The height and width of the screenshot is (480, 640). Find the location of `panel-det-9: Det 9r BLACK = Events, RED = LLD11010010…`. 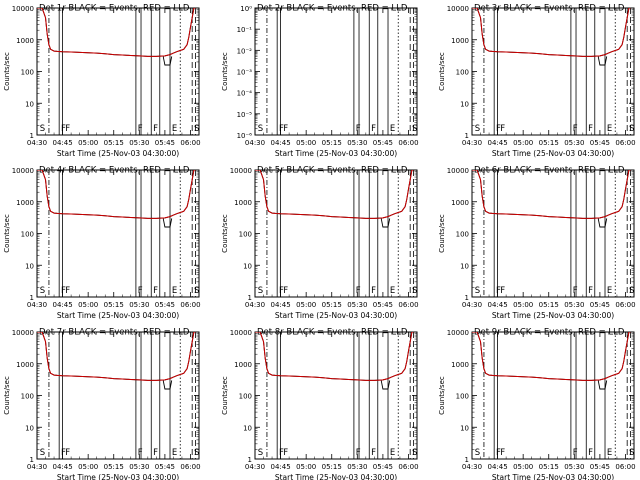

panel-det-9: Det 9r BLACK = Events, RED = LLD11010010… is located at coordinates (537, 404).